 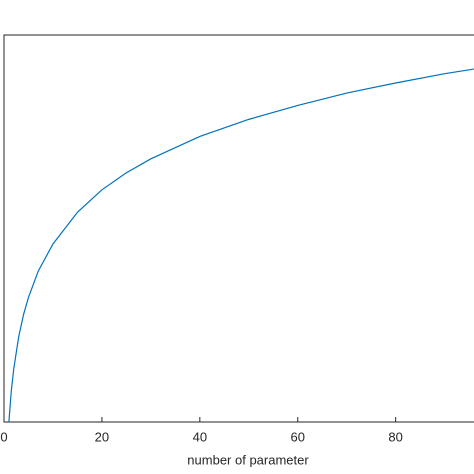 I want to click on x-axis-label: number of parameter, so click(x=248, y=459).